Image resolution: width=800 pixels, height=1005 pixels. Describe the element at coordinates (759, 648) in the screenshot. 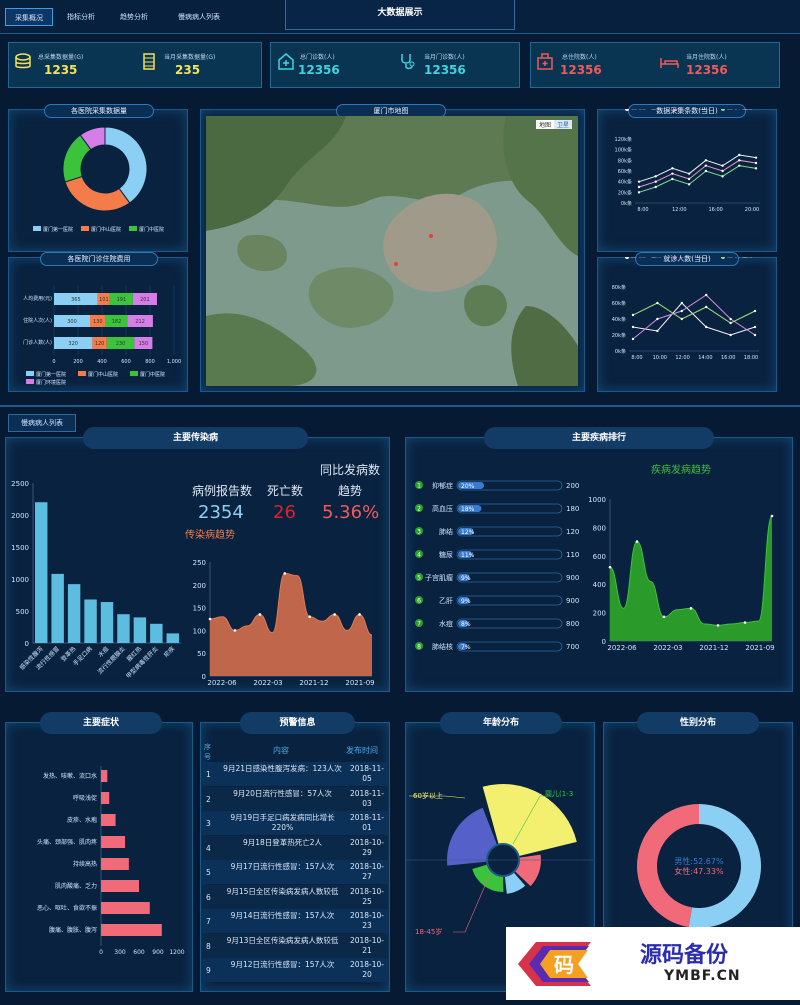

I see `x-tick: 2021-09` at that location.